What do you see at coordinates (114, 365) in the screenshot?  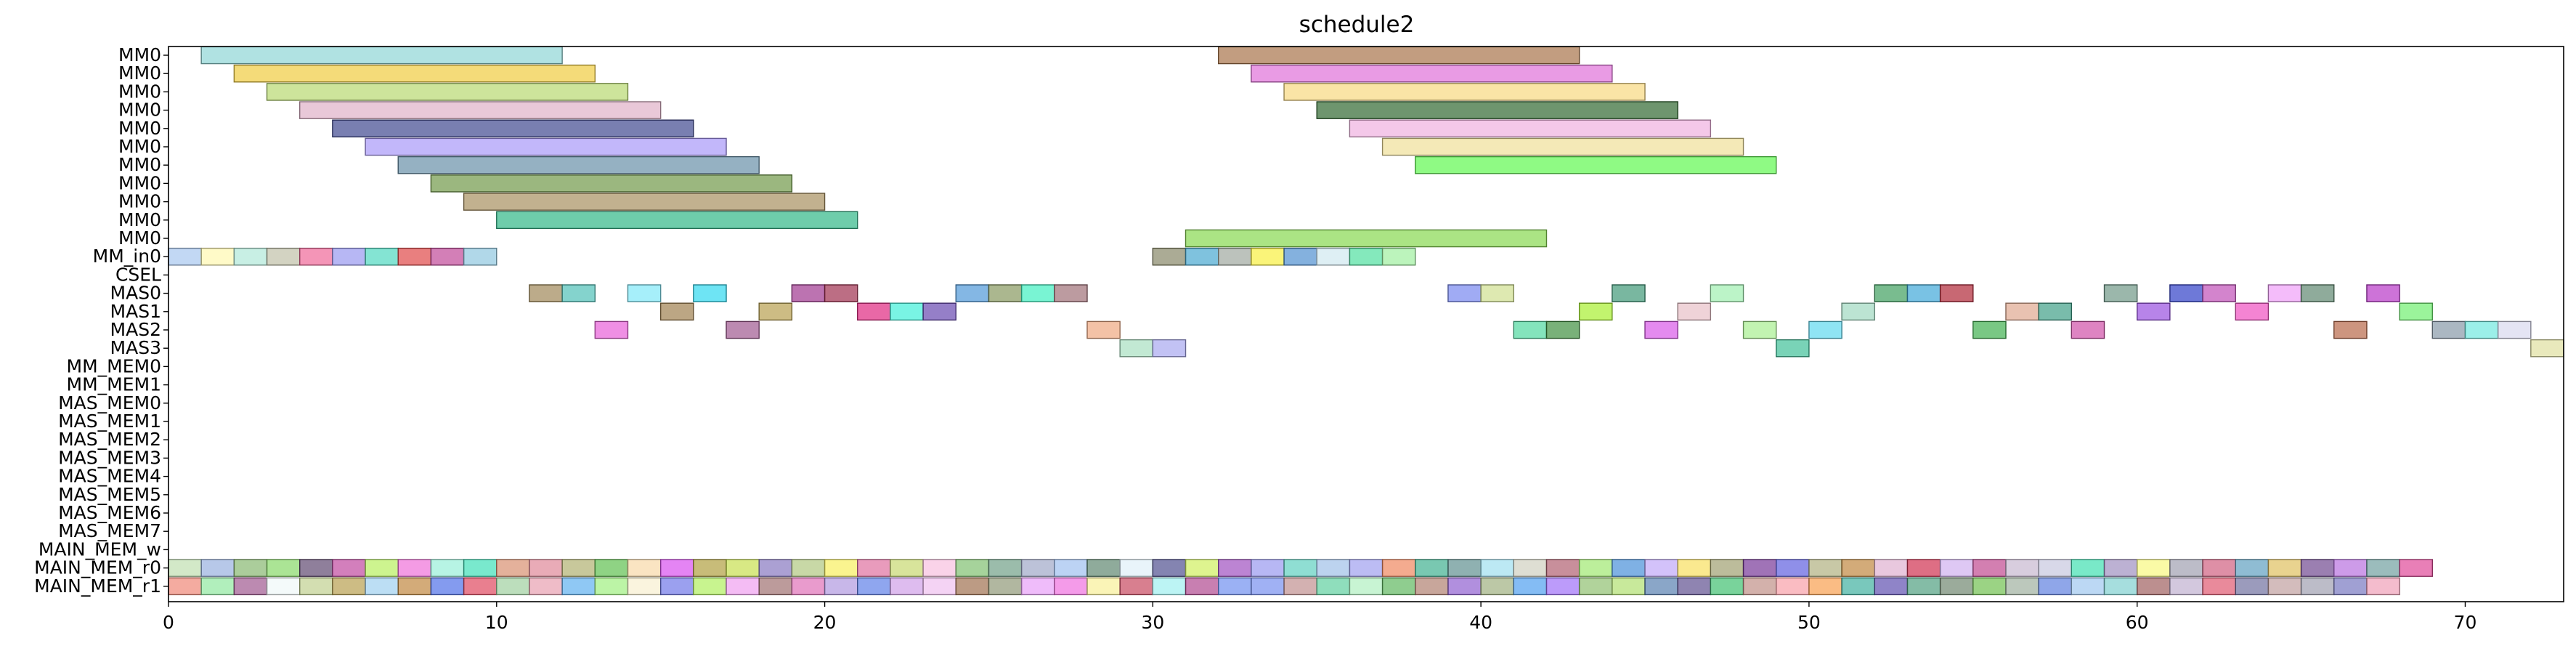 I see `y-tick-label: MM_MEM0` at bounding box center [114, 365].